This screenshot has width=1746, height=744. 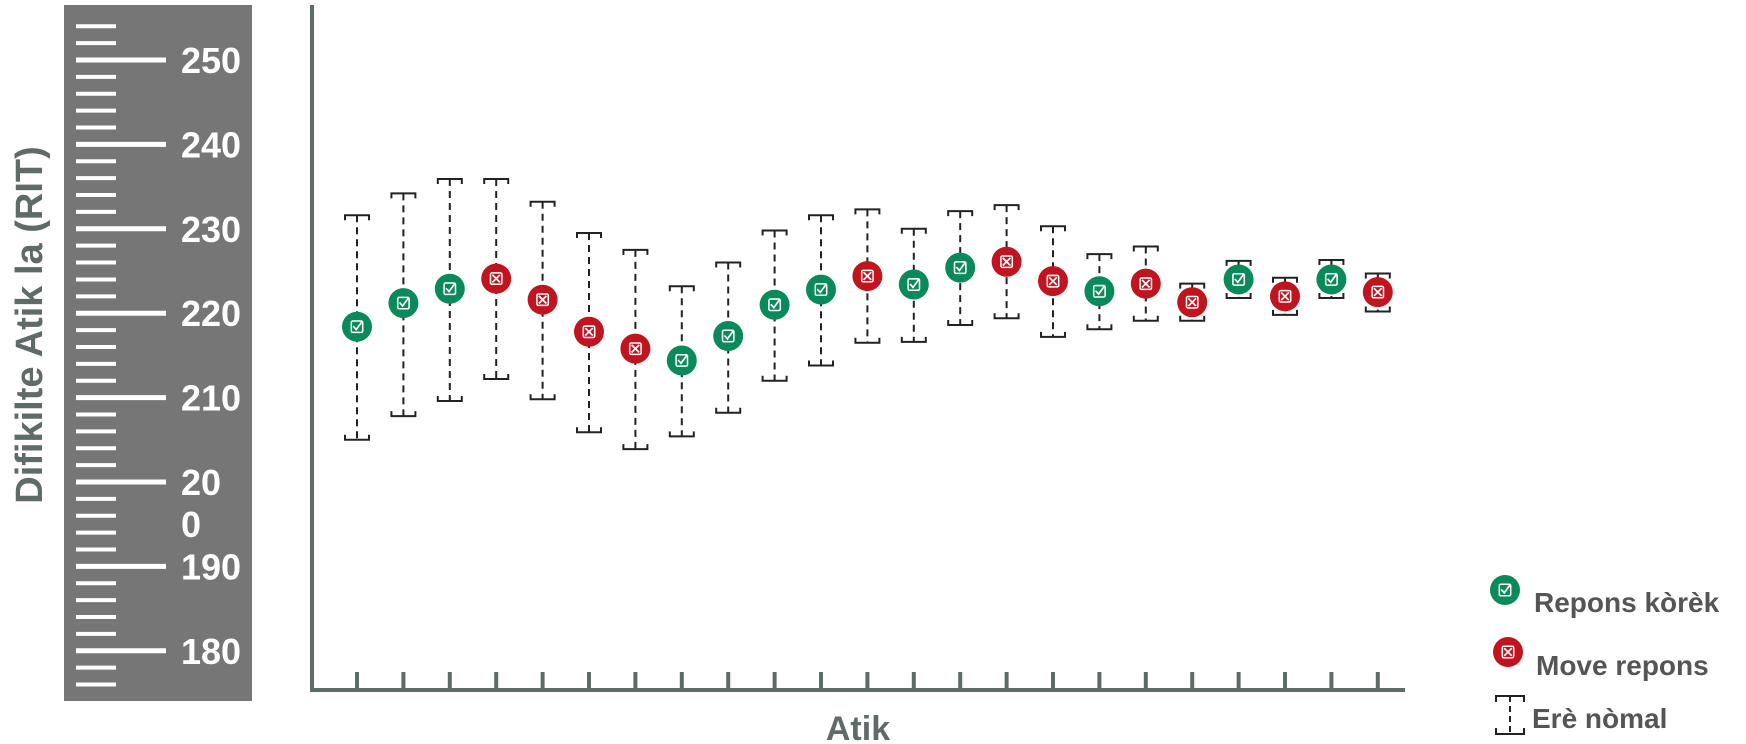 I want to click on legend-wrong-label: Move repons, so click(x=1622, y=665).